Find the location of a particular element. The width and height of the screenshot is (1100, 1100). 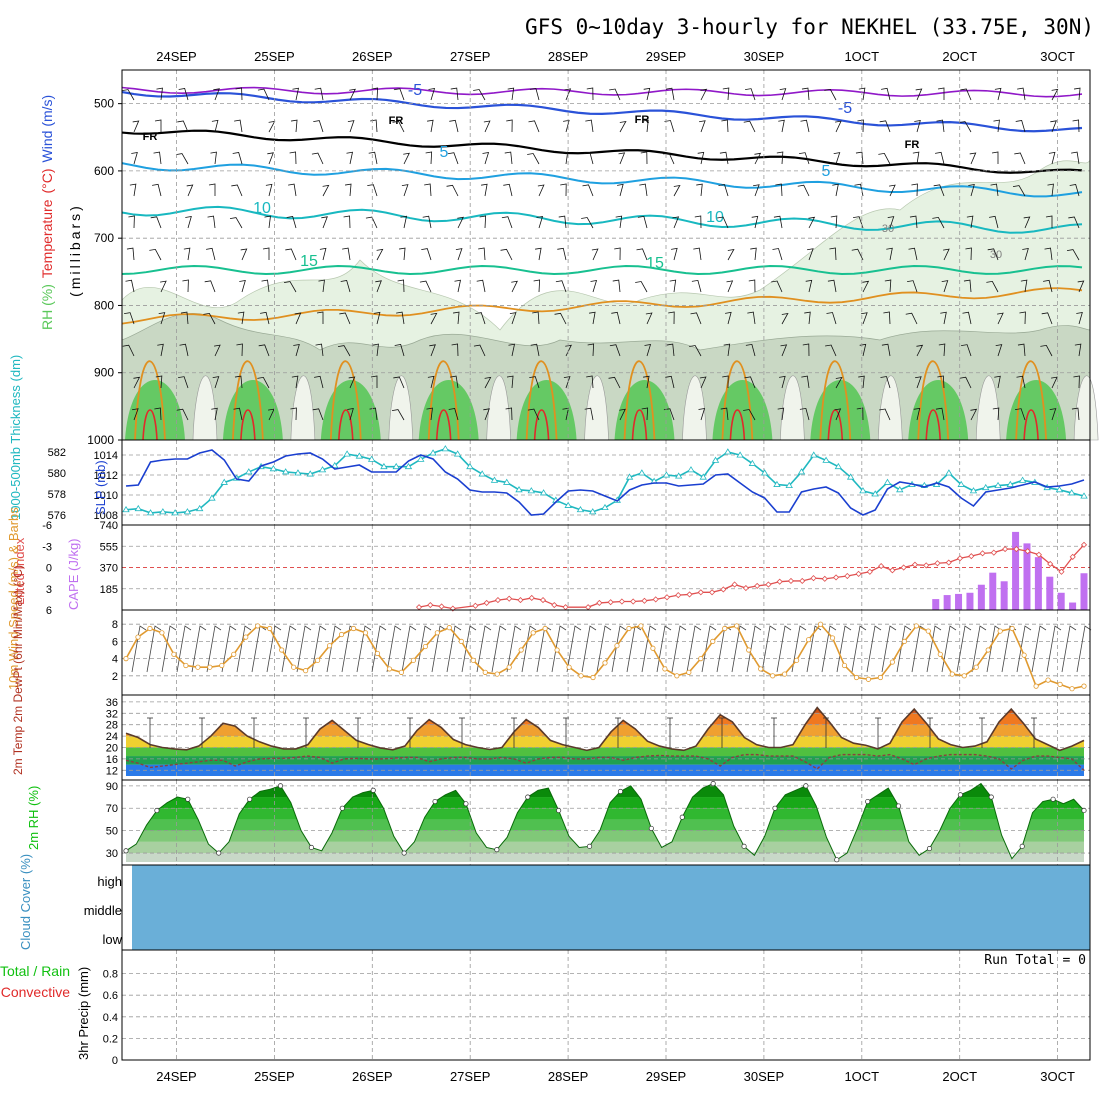

contour-label: 15 is located at coordinates (309, 261).